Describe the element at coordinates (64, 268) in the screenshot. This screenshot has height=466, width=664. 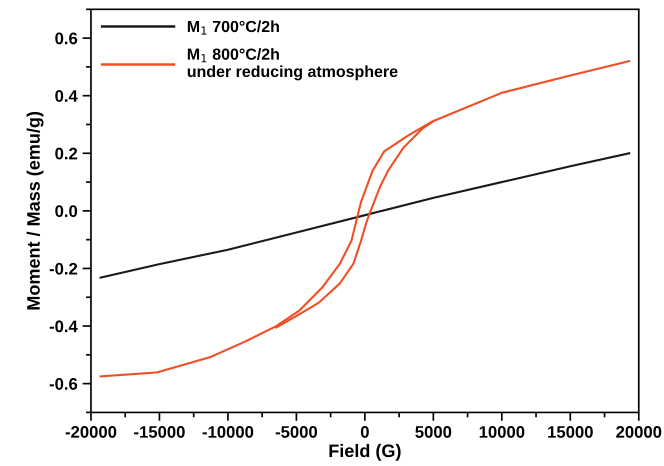
I see `y-tick-label: -0.2` at that location.